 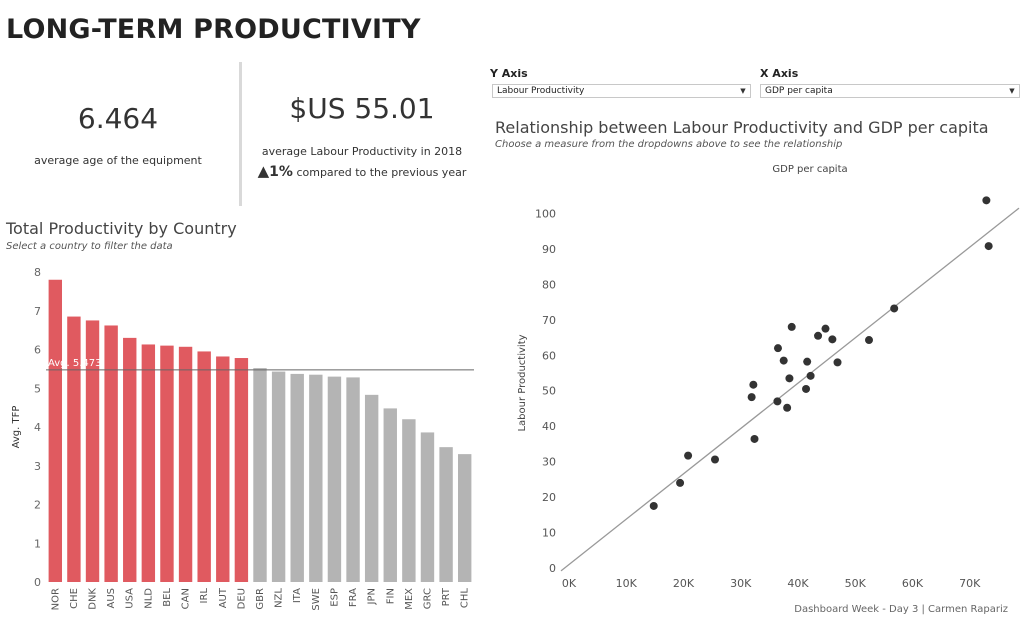 I want to click on y-tick-label: 40, so click(x=549, y=426).